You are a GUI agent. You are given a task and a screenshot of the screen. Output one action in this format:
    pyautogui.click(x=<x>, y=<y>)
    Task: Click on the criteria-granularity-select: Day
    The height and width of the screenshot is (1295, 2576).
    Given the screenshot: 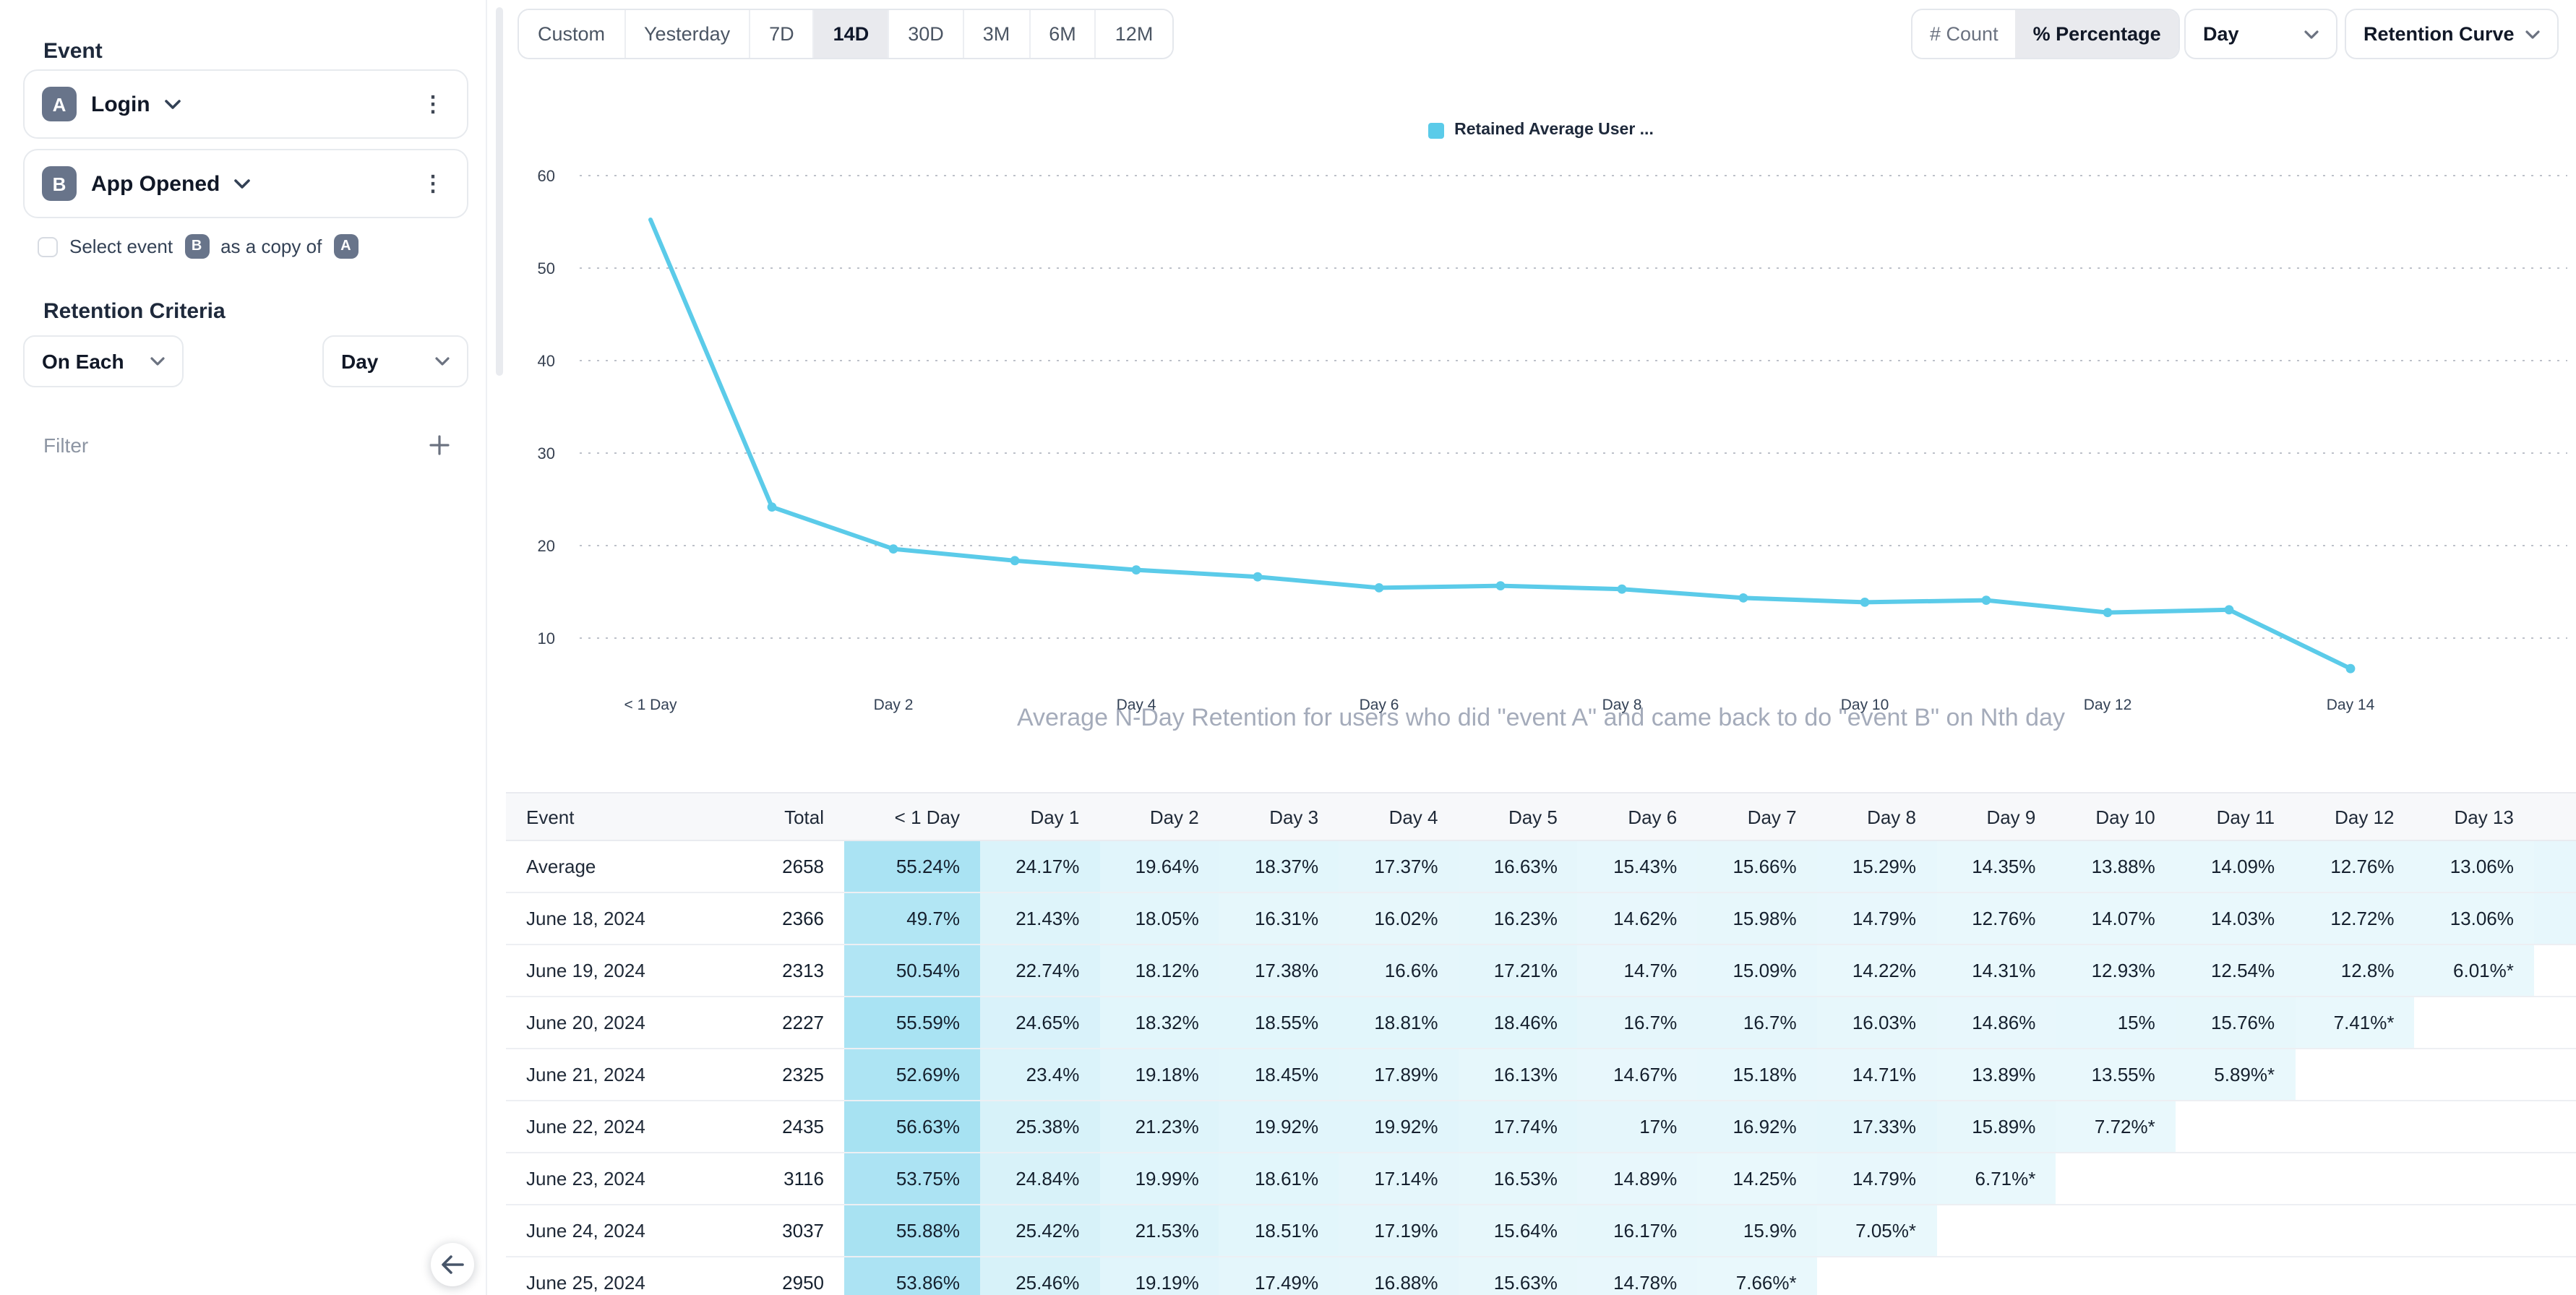 What is the action you would take?
    pyautogui.click(x=395, y=361)
    